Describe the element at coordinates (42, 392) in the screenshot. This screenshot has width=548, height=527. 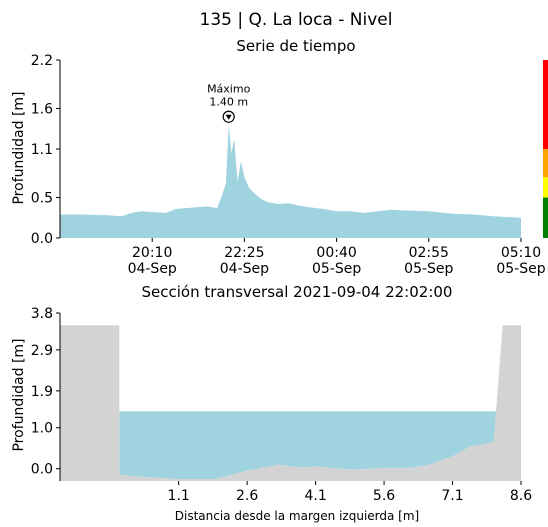
I see `cross-section-ytick-label: 1.9` at that location.